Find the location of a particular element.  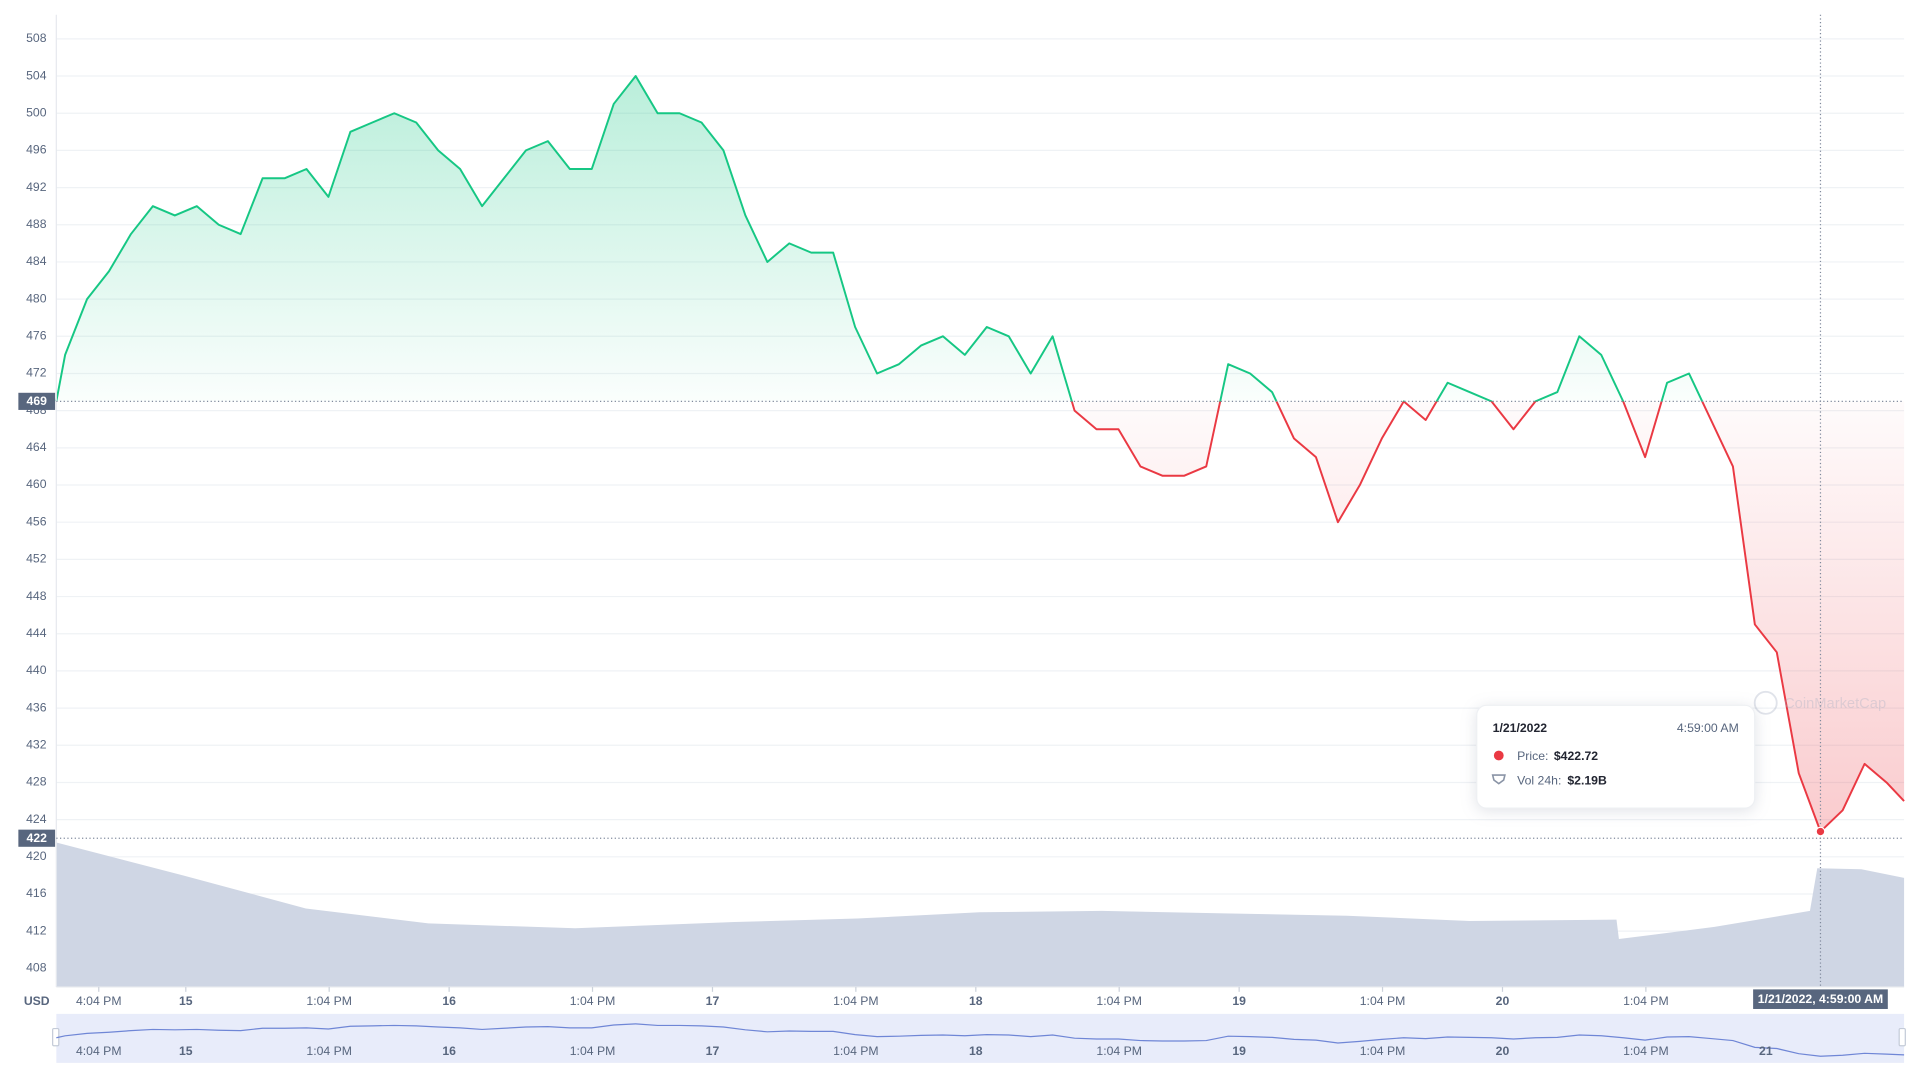

y-tick-label: 448 is located at coordinates (36, 596).